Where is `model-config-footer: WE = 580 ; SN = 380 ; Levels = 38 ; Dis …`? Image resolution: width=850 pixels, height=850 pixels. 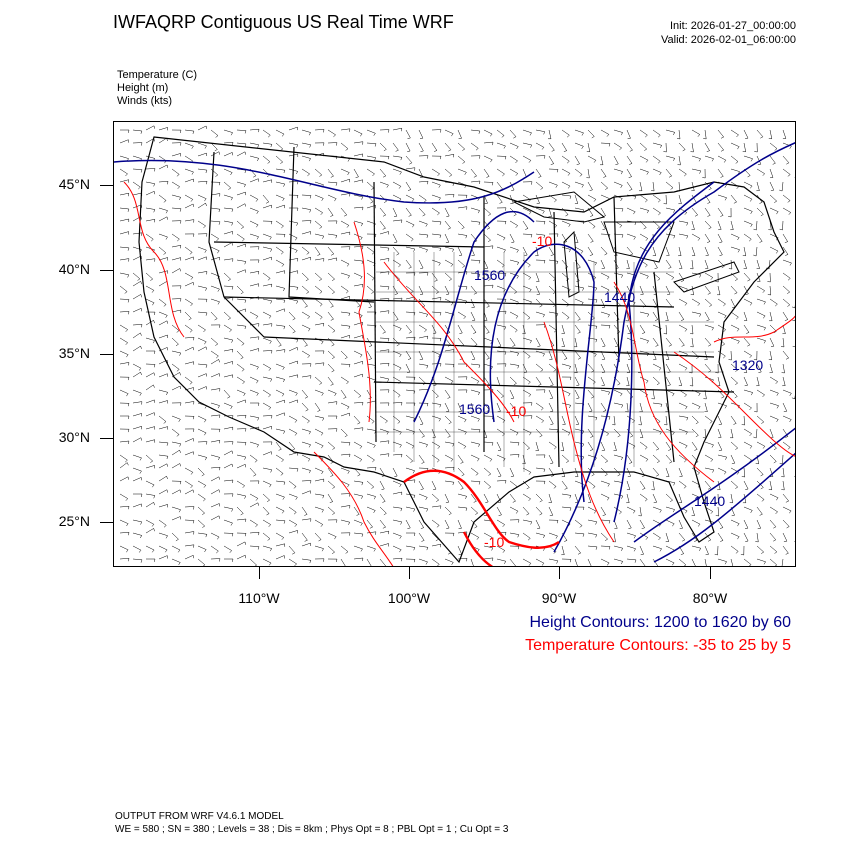
model-config-footer: WE = 580 ; SN = 380 ; Levels = 38 ; Dis … is located at coordinates (312, 829).